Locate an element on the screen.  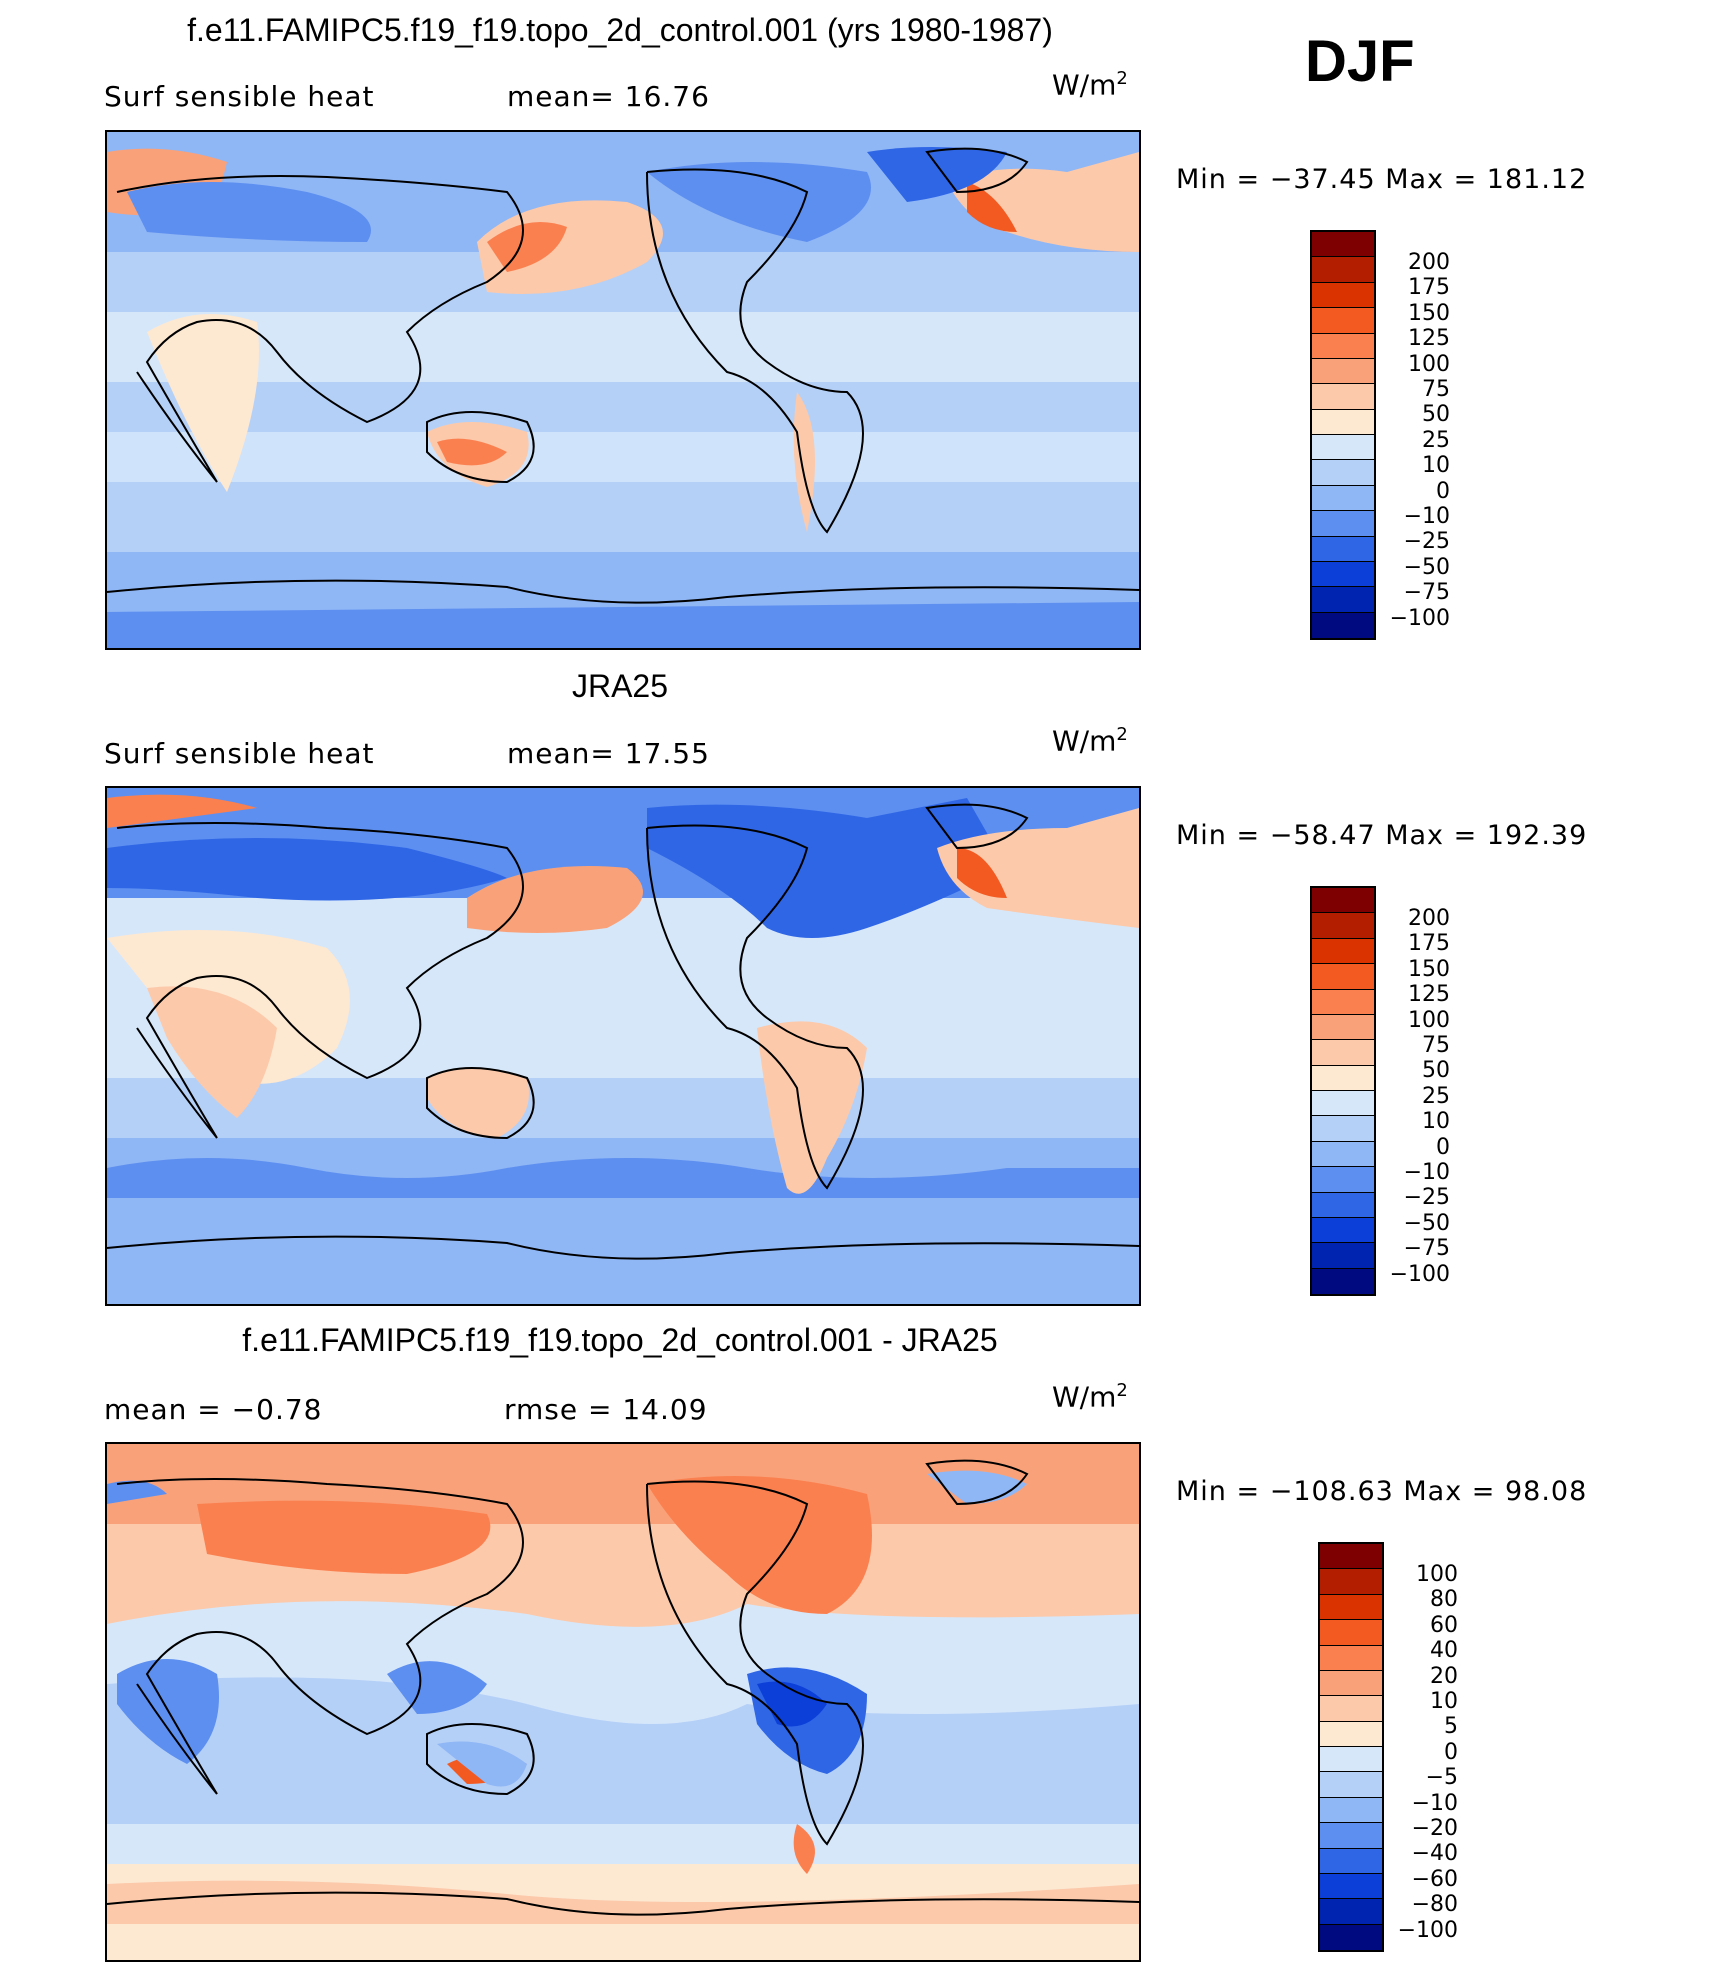
colorbar-tick-label: 75 is located at coordinates (1436, 1045).